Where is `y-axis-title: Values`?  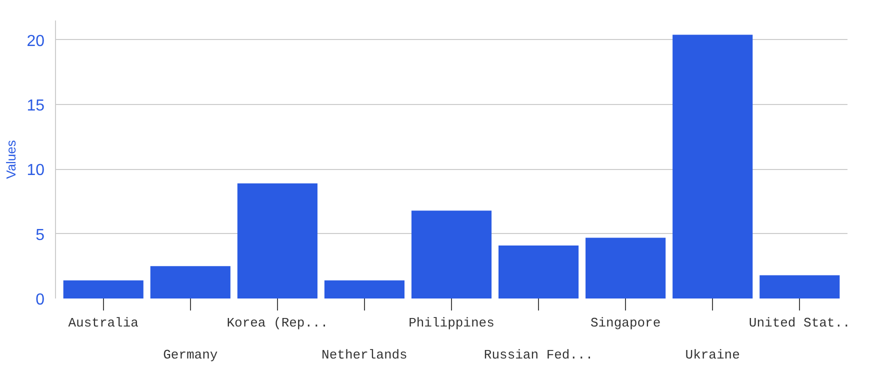 y-axis-title: Values is located at coordinates (11, 159).